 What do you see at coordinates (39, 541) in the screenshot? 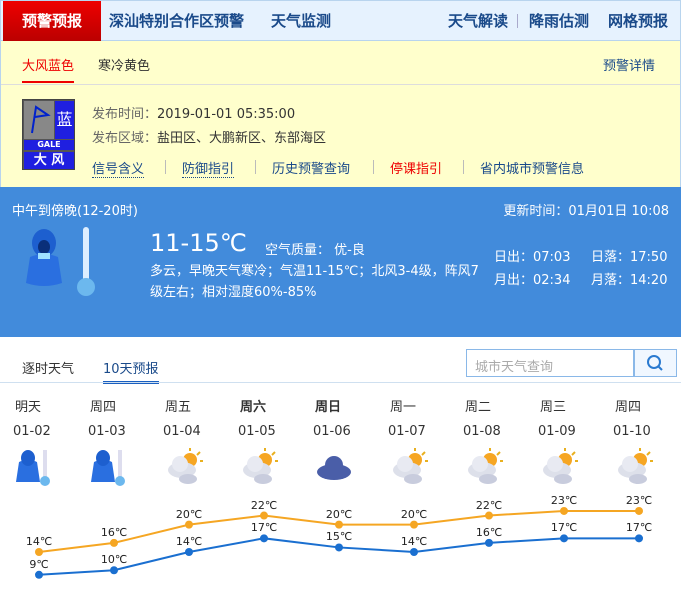
I see `high-temp-label: 14℃` at bounding box center [39, 541].